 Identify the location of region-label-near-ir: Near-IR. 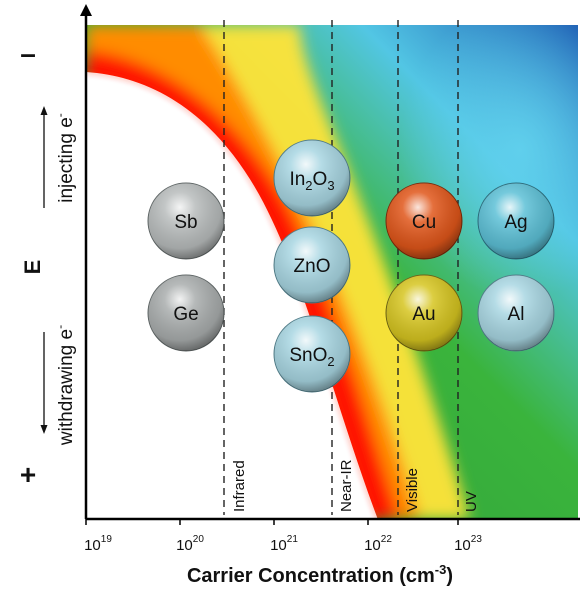
(346, 485).